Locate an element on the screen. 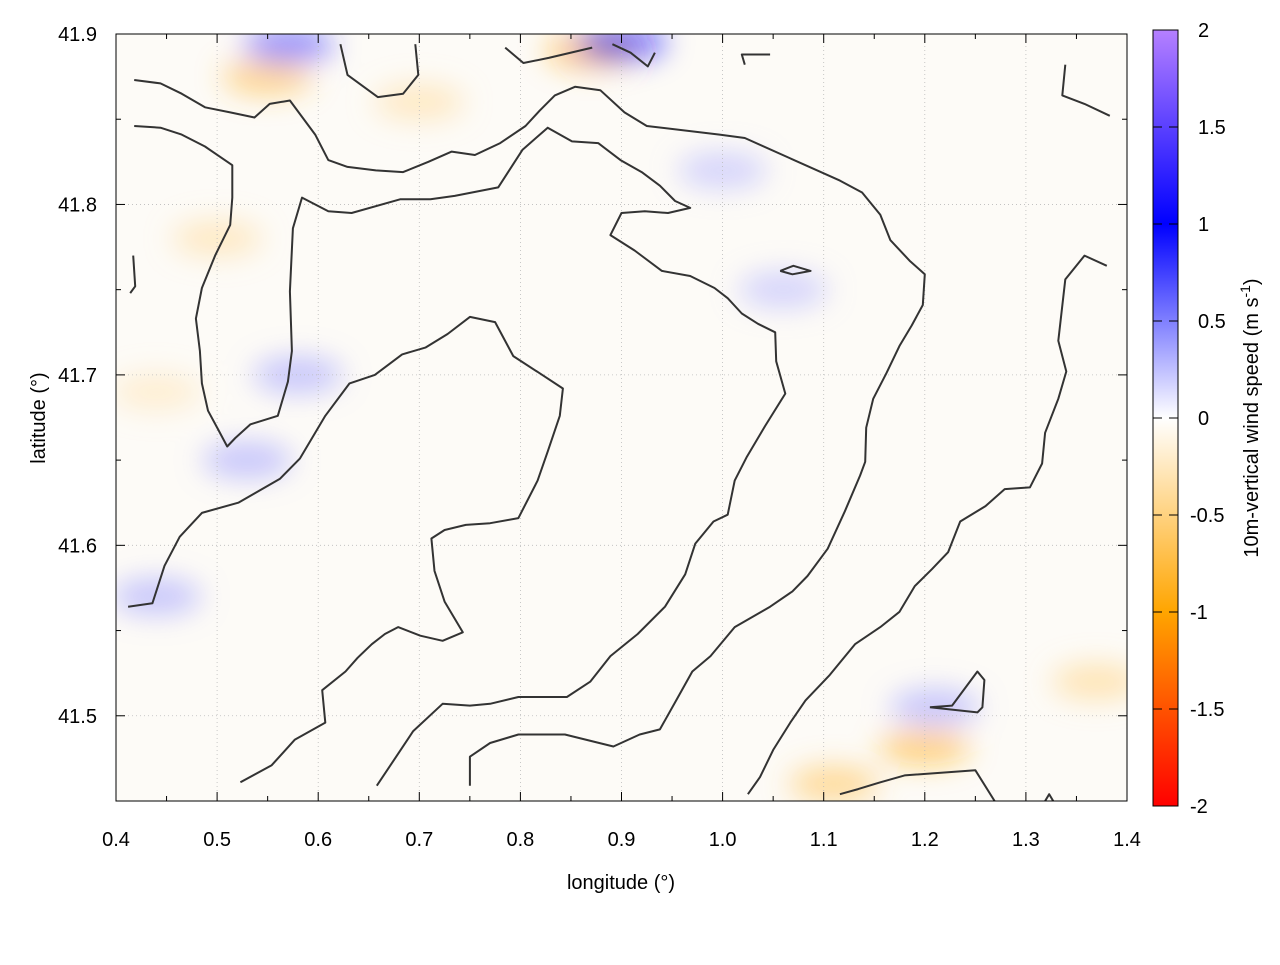  colorbar-tick-label: 1.5 is located at coordinates (1212, 128).